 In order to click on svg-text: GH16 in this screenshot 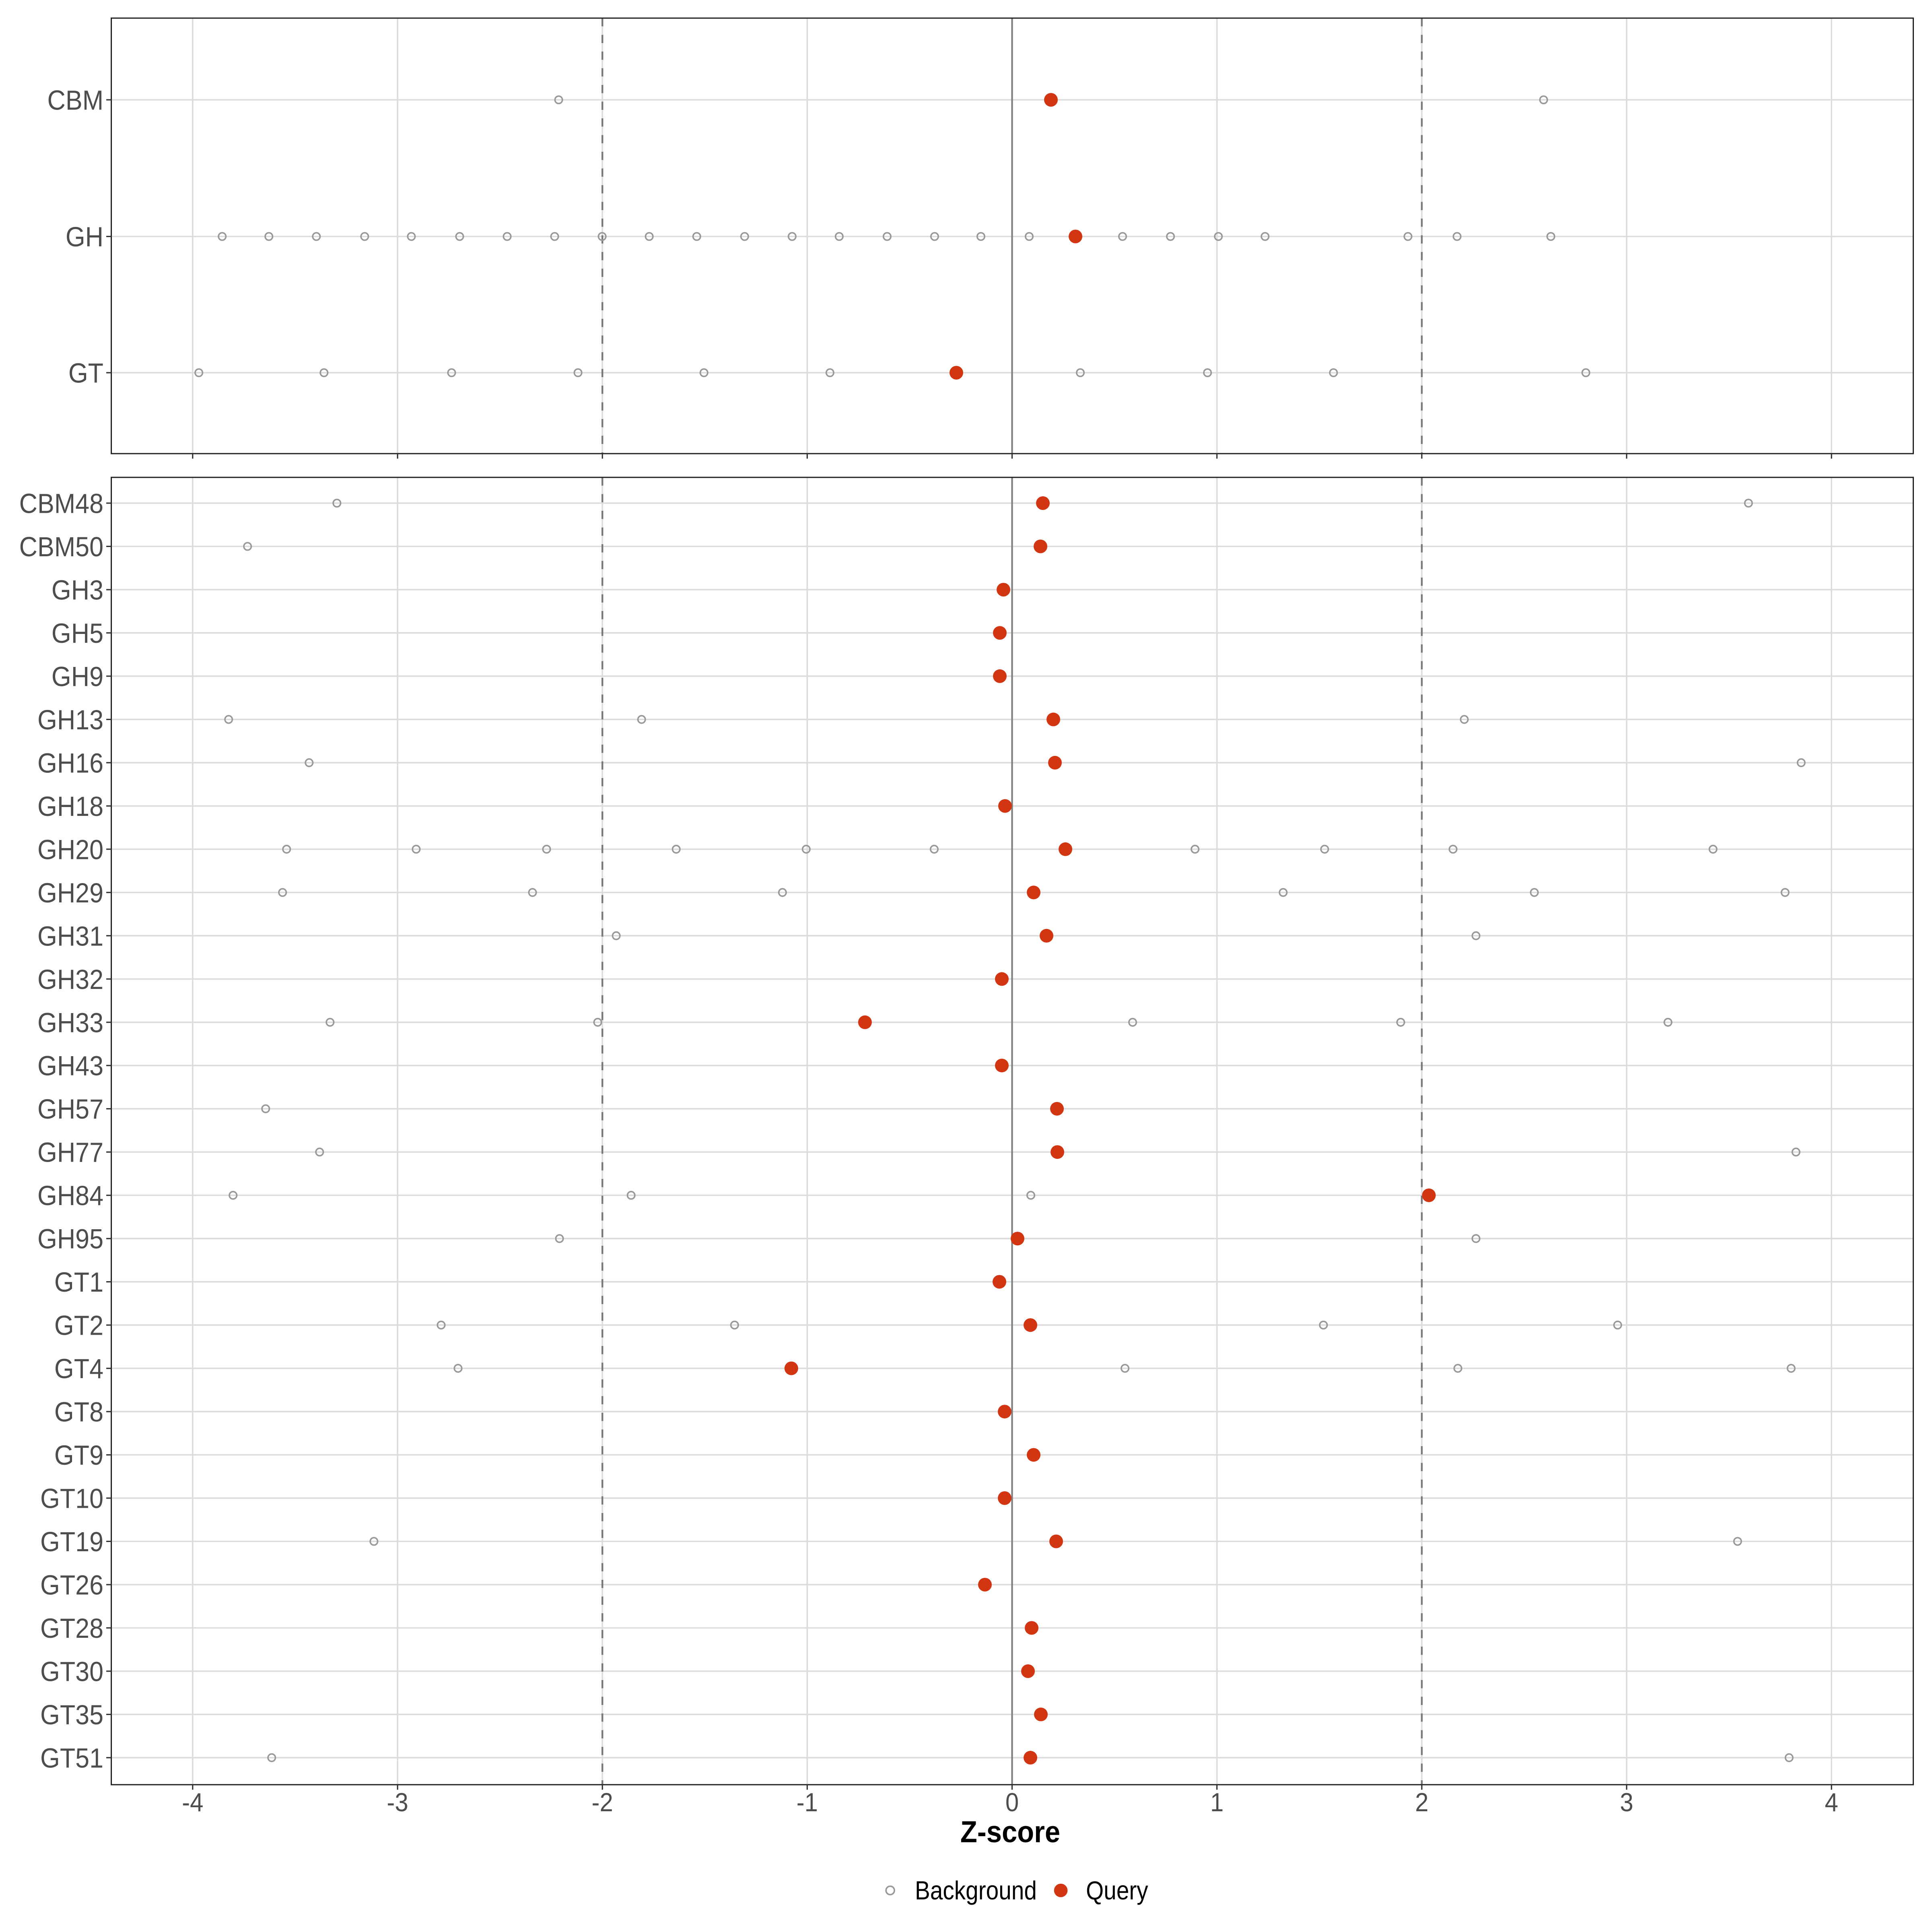, I will do `click(70, 762)`.